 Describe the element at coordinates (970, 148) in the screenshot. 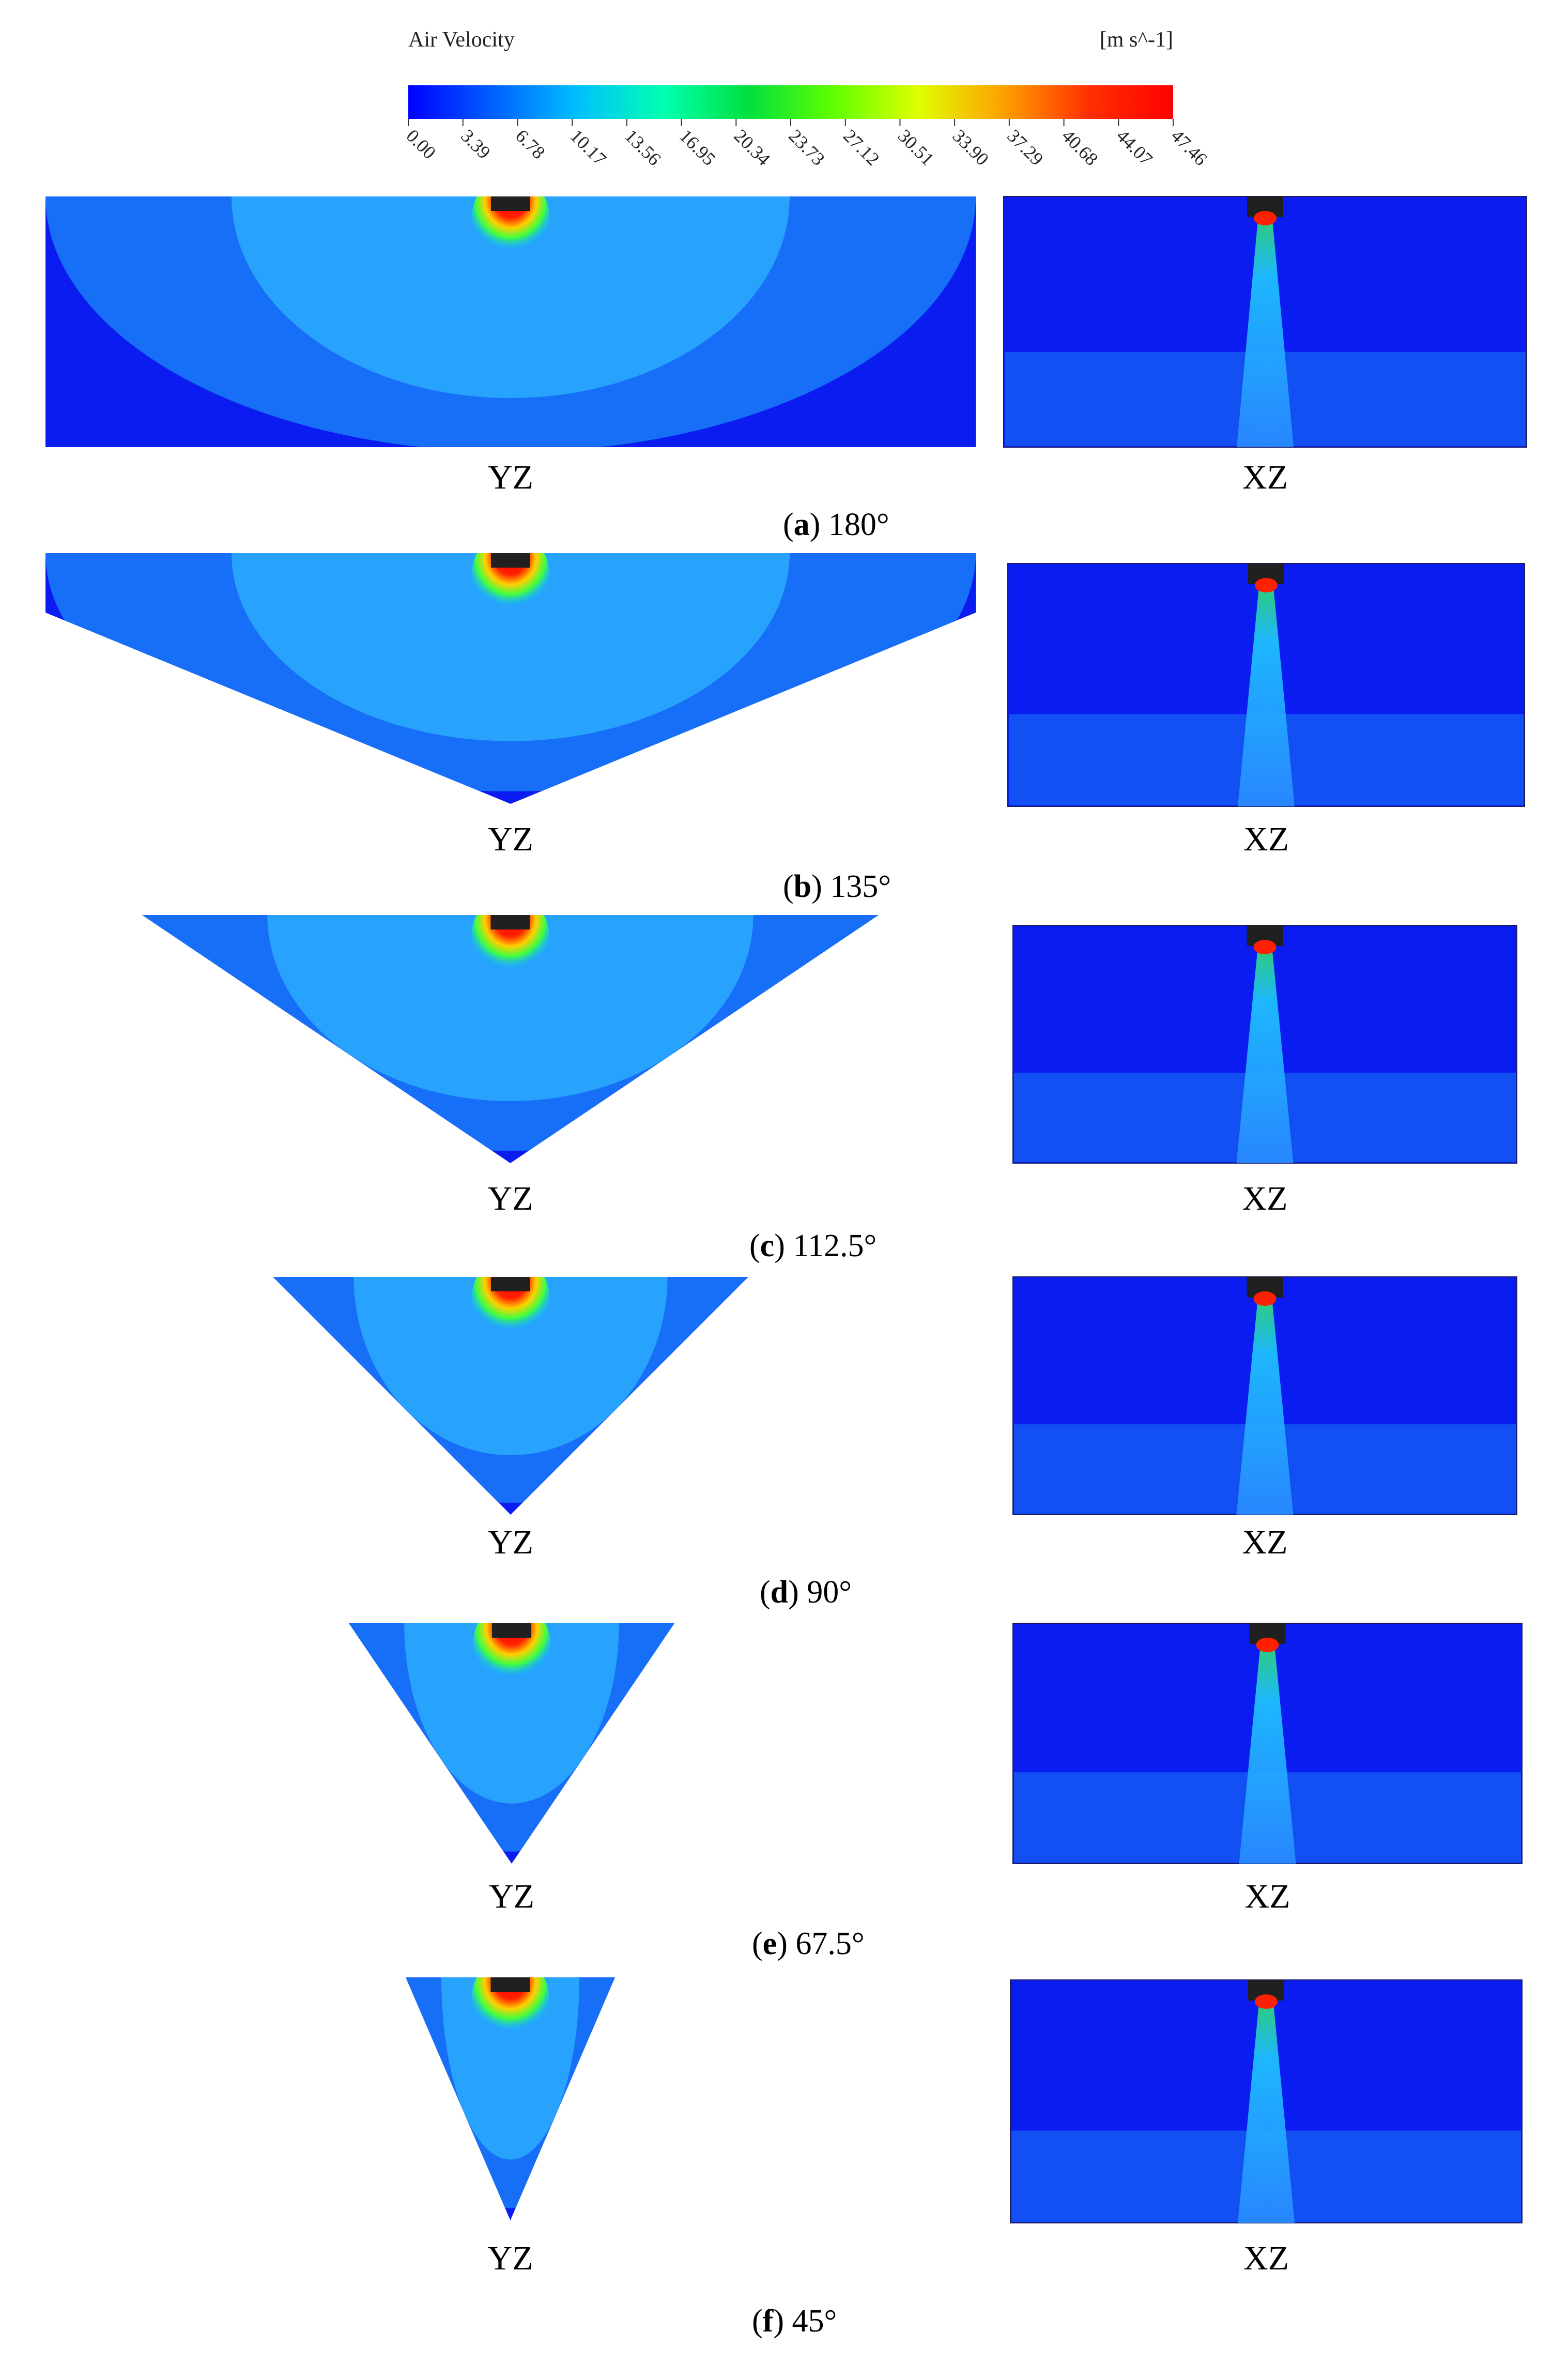

I see `colorbar-tick-label: 33.90` at that location.